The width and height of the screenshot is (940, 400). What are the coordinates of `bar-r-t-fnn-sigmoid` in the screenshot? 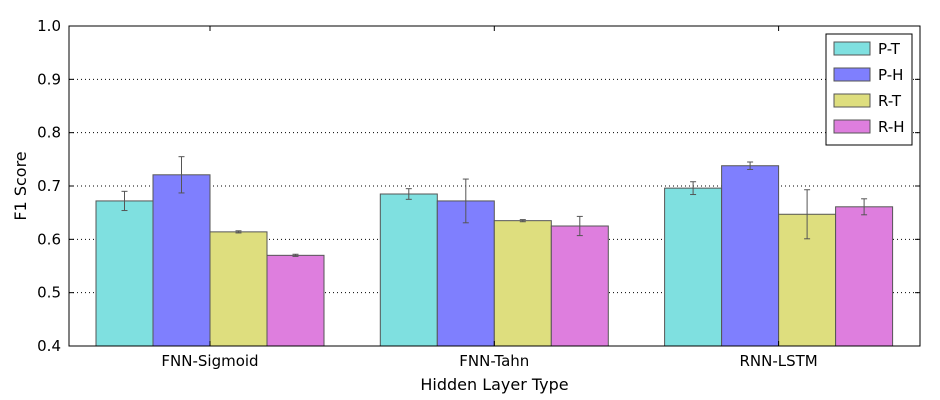 It's located at (238, 289).